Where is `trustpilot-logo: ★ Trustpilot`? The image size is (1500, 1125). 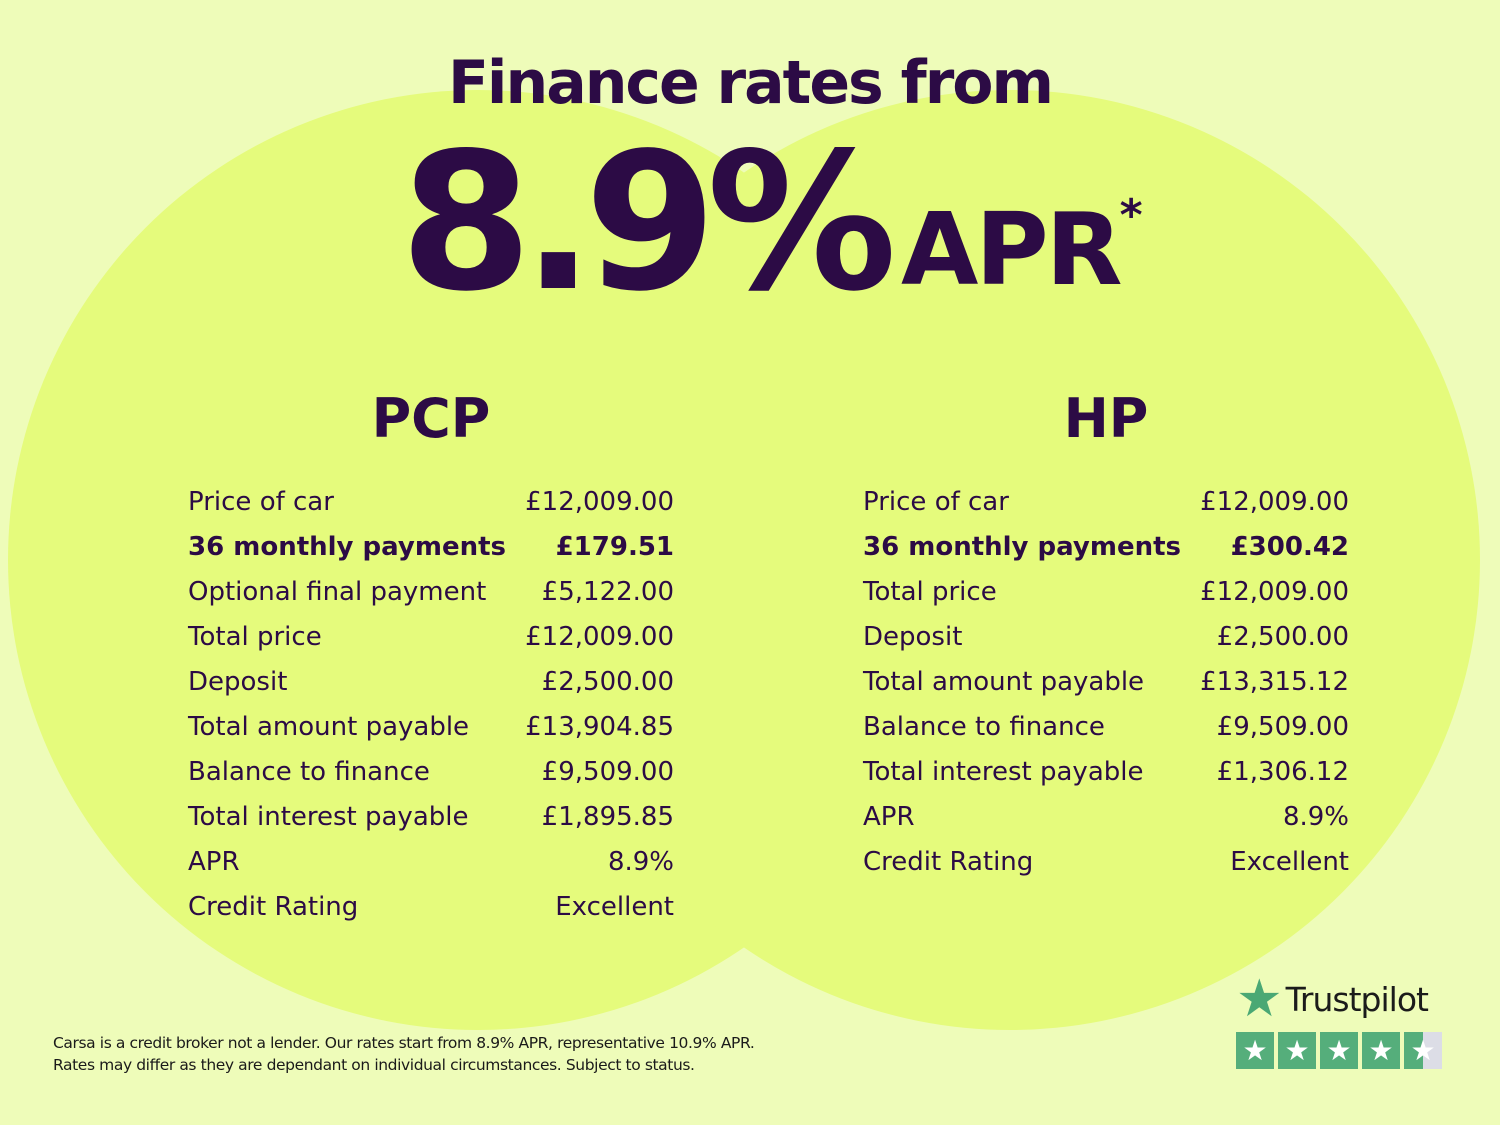
trustpilot-logo: ★ Trustpilot is located at coordinates (1339, 999).